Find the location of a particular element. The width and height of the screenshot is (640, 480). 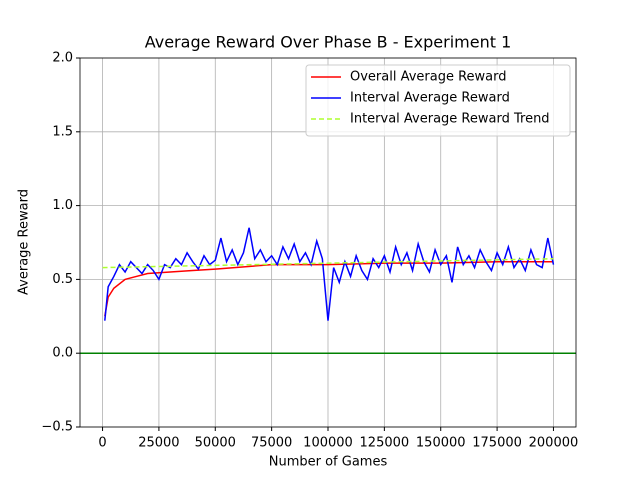

y-axis-label: Average Reward is located at coordinates (24, 242).